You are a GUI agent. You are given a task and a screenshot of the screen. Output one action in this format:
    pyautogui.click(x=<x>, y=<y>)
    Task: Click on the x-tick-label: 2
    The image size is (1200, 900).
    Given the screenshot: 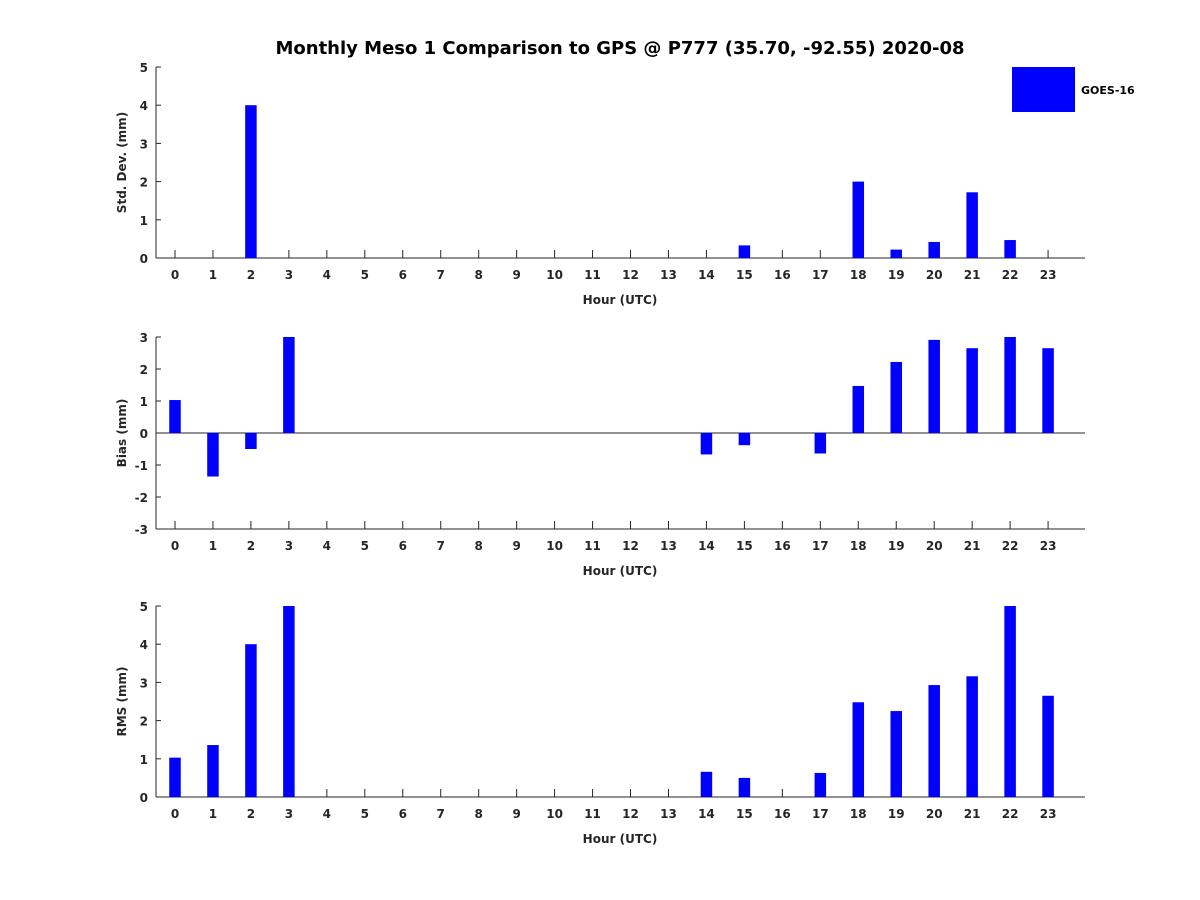 What is the action you would take?
    pyautogui.click(x=251, y=546)
    